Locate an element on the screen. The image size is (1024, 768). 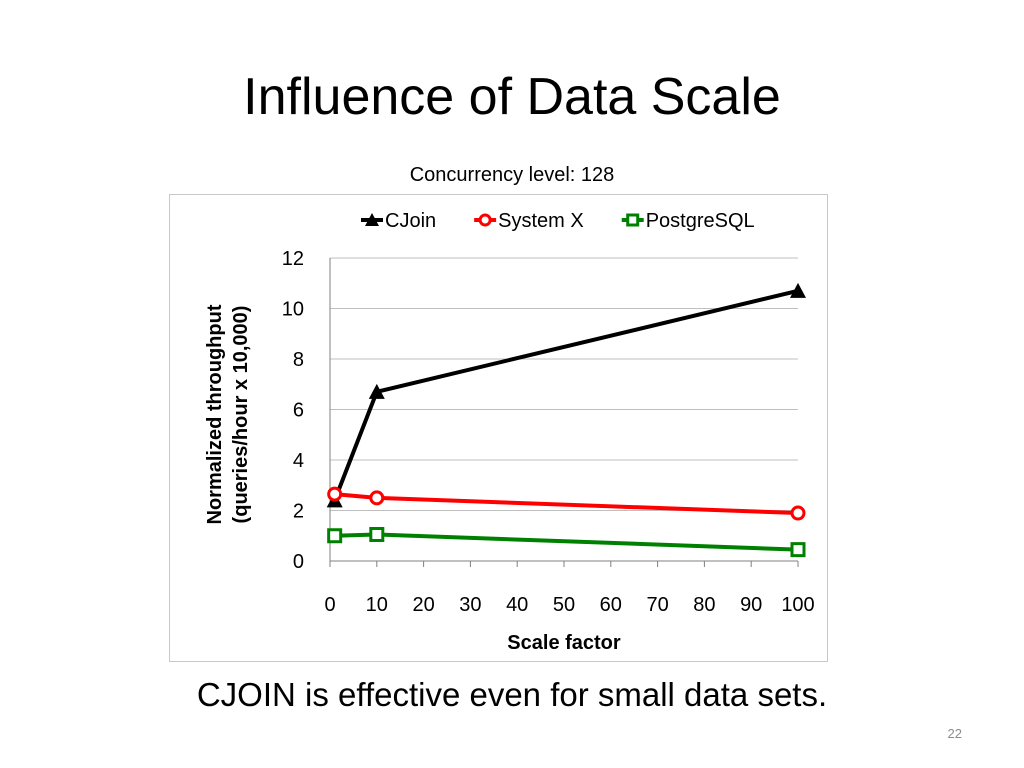
legend-label-system-x: System X is located at coordinates (541, 221).